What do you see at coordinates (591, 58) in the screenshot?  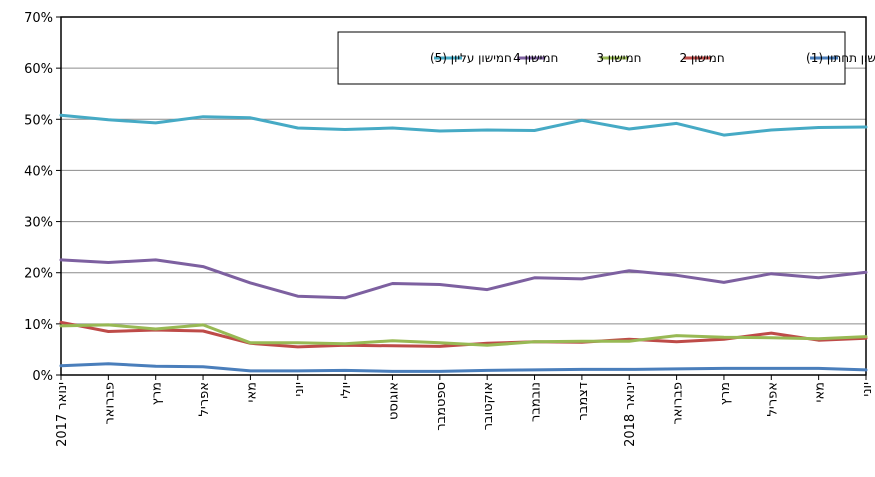 I see `legend-box` at bounding box center [591, 58].